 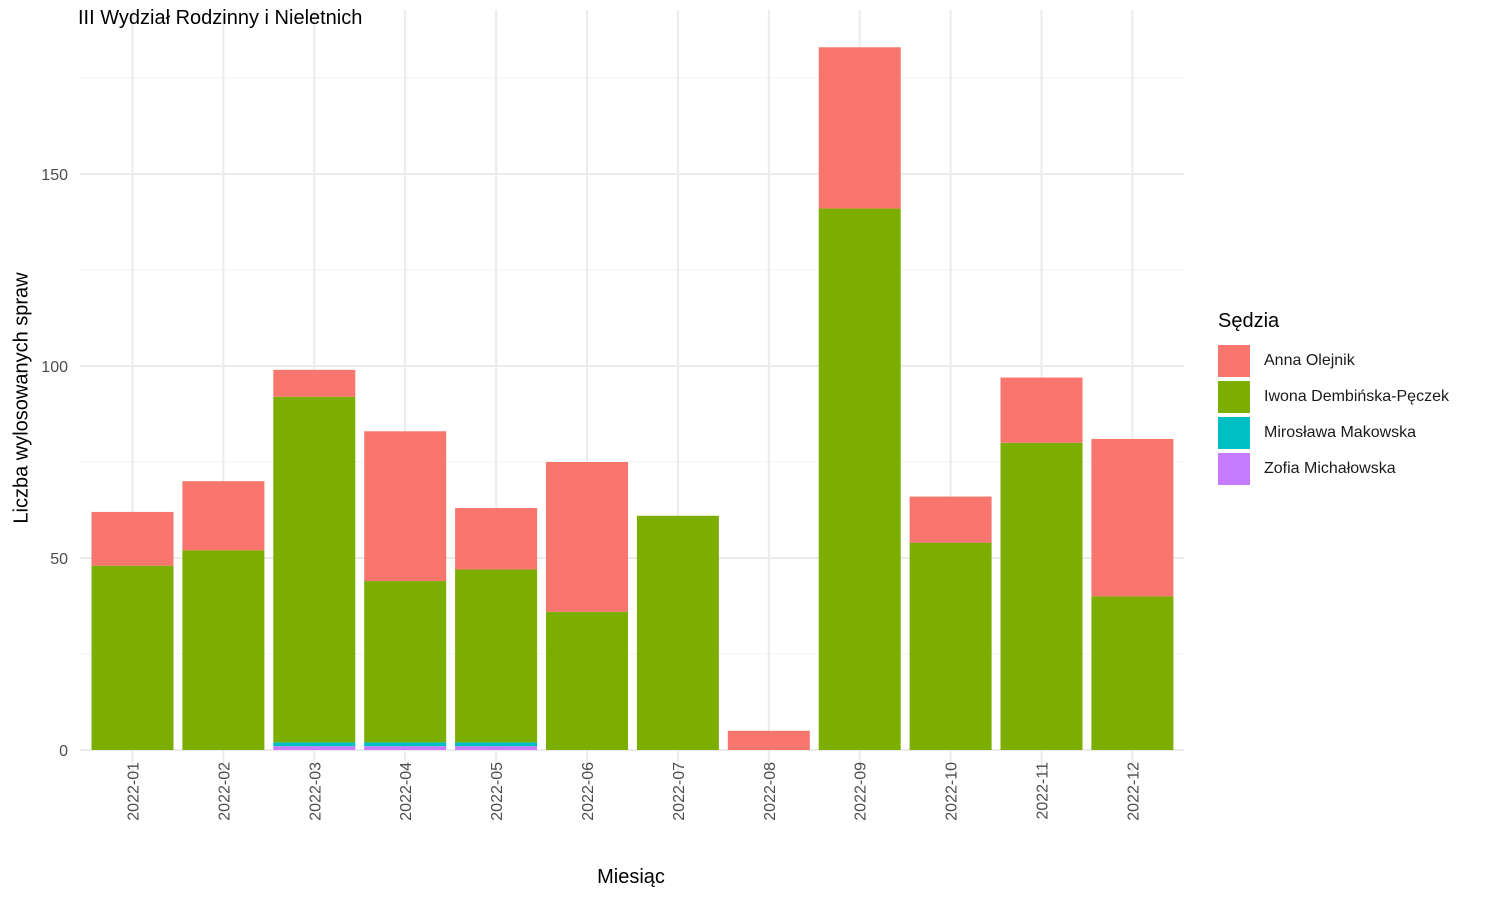 I want to click on legend-item: Zofia Michałowska, so click(x=1333, y=469).